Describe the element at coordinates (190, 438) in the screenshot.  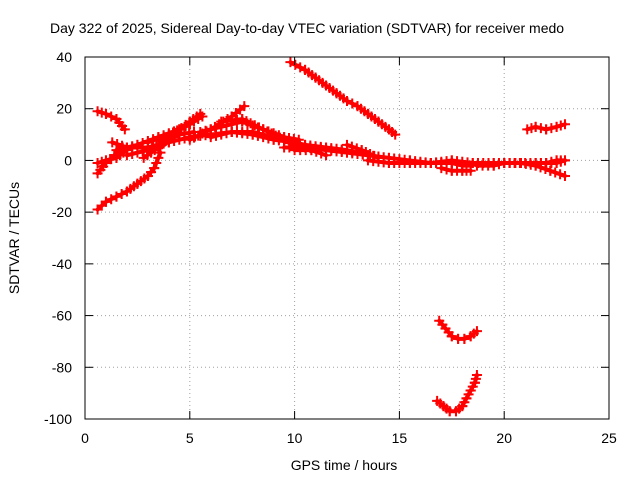
I see `x-tick-label: 5` at that location.